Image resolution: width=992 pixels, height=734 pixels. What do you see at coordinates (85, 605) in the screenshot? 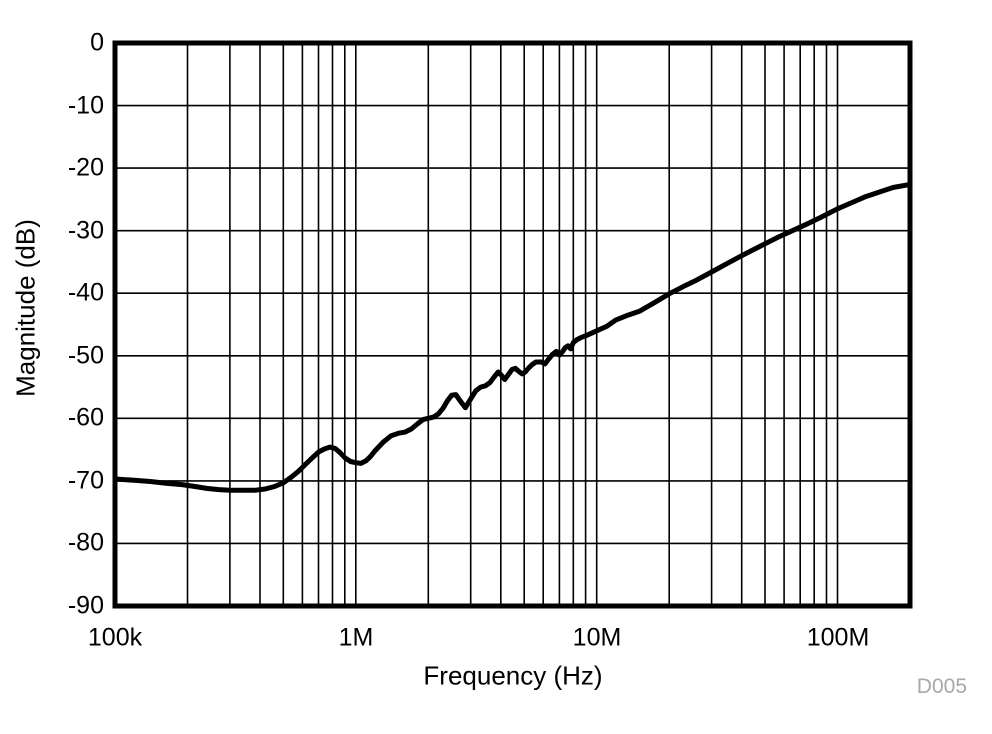
I see `y-tick-label: -90` at bounding box center [85, 605].